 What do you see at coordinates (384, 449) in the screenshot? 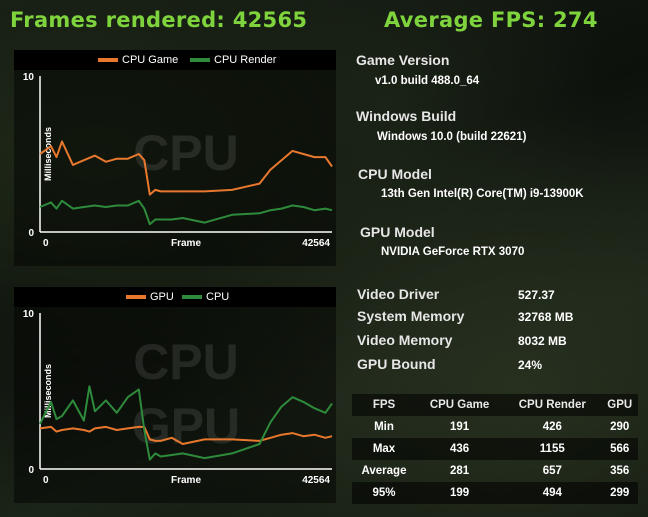
I see `row-label: Max` at bounding box center [384, 449].